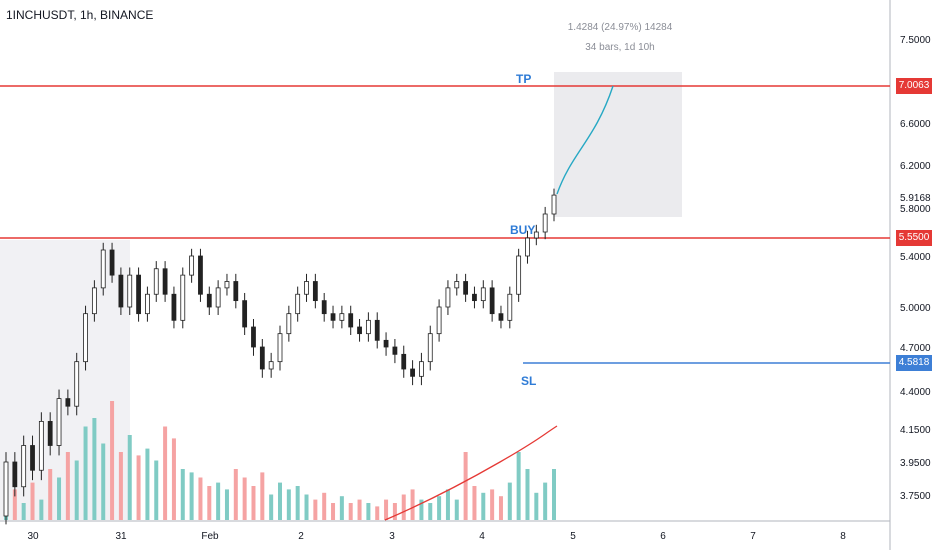  I want to click on y-tick: 6.2000, so click(915, 166).